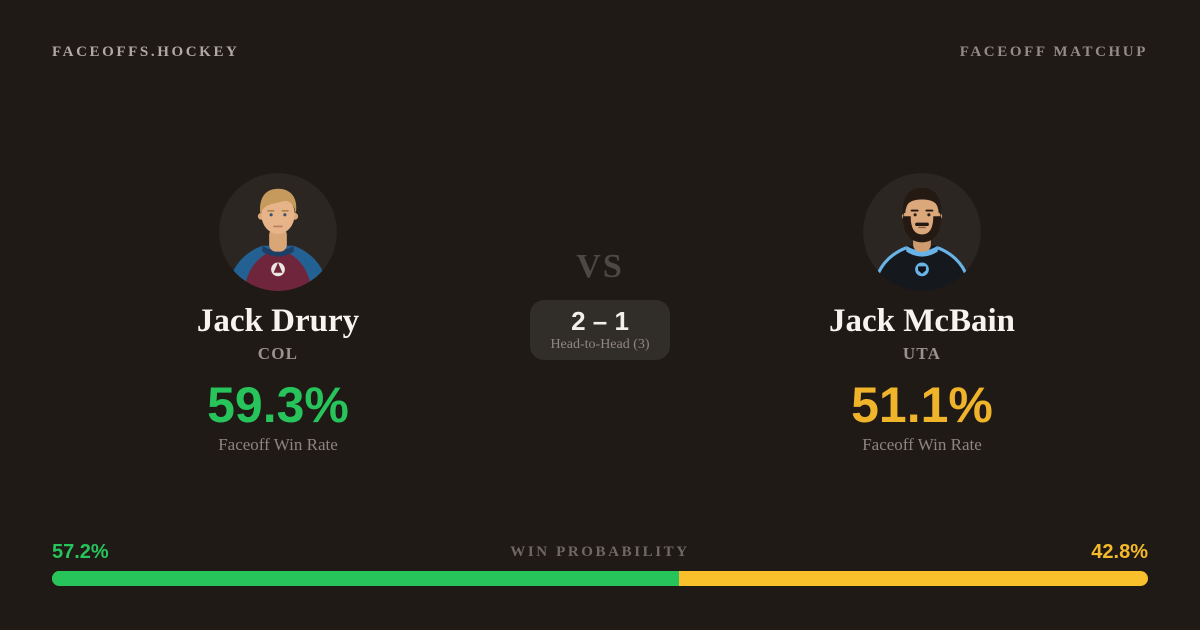  Describe the element at coordinates (146, 52) in the screenshot. I see `brand-logo: FACEOFFS.HOCKEY` at that location.